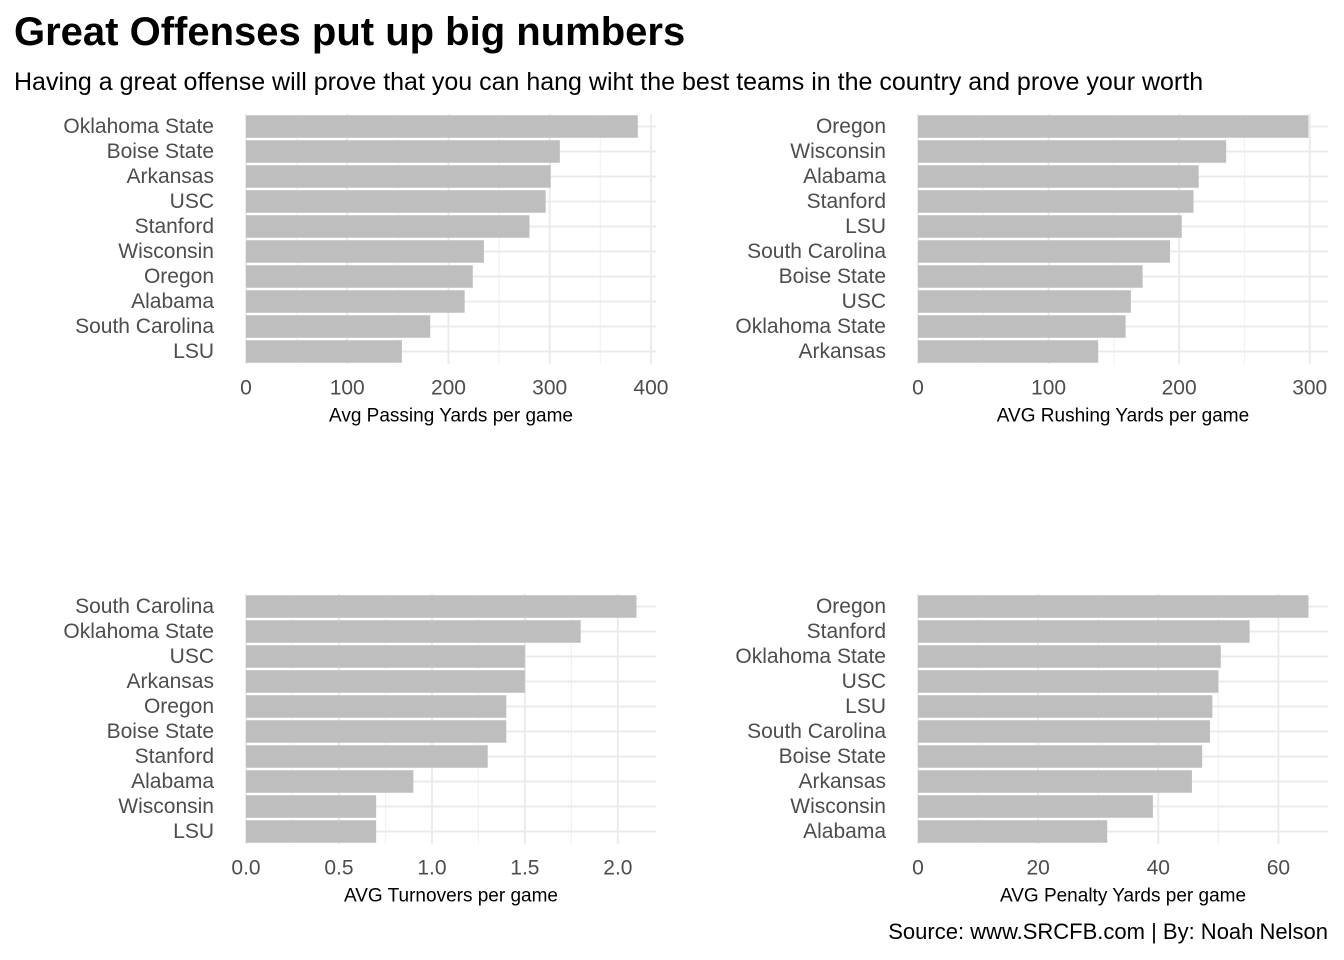 This screenshot has width=1344, height=960. I want to click on x-tick-label: 40, so click(1158, 868).